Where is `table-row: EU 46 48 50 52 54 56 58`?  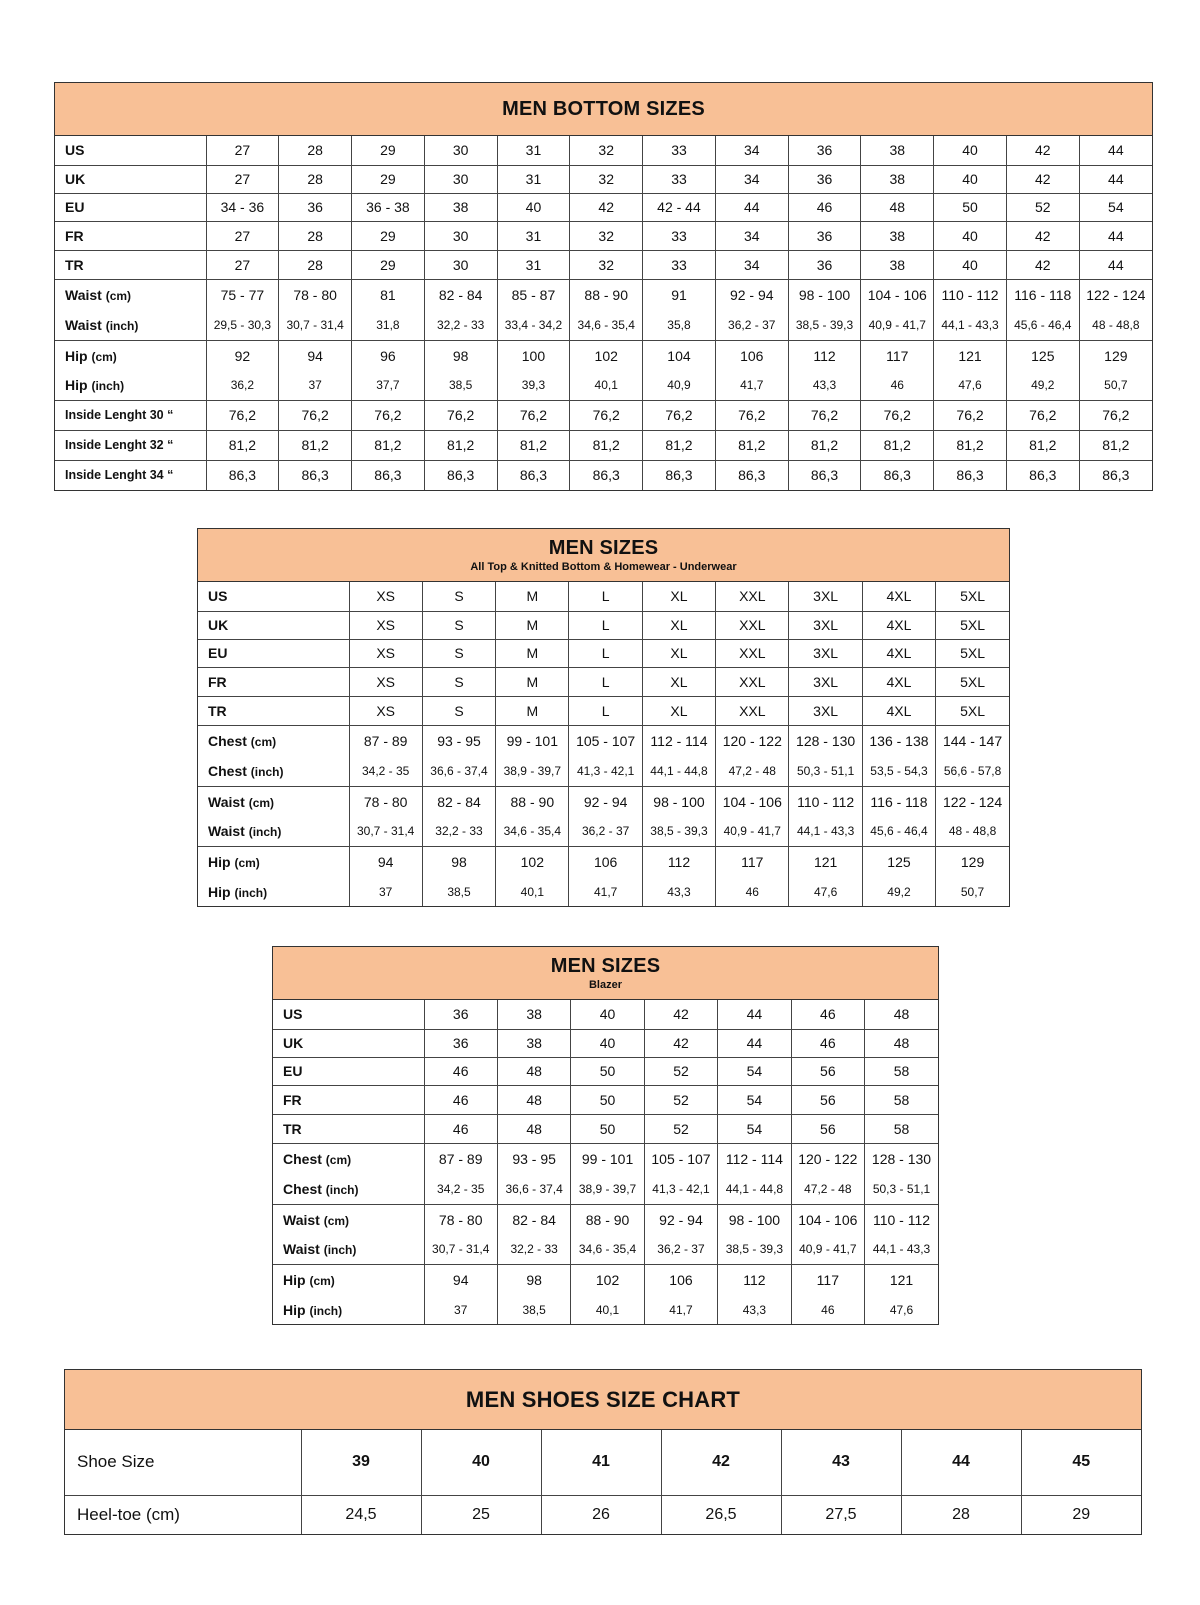
table-row: EU 46 48 50 52 54 56 58 is located at coordinates (605, 1070).